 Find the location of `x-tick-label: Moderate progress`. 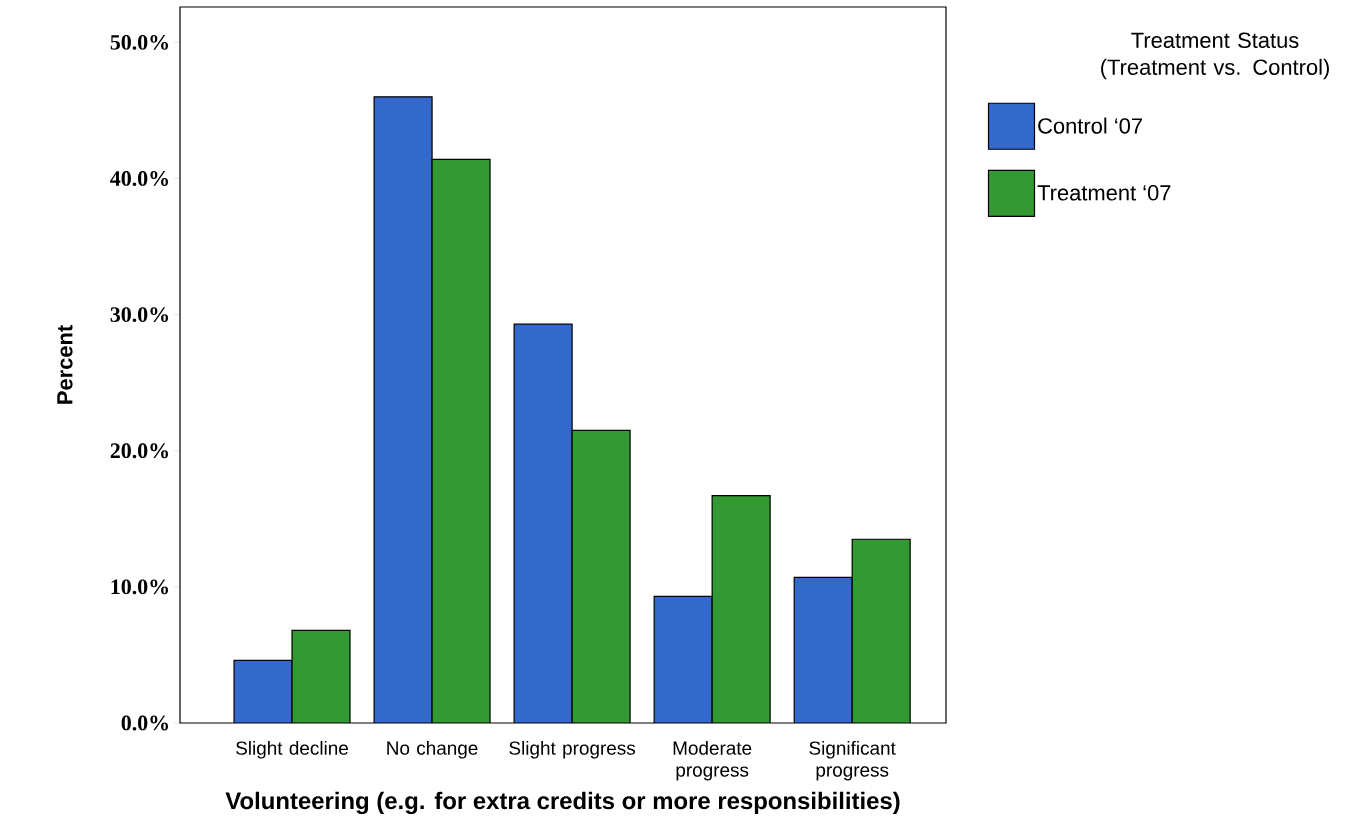

x-tick-label: Moderate progress is located at coordinates (712, 760).